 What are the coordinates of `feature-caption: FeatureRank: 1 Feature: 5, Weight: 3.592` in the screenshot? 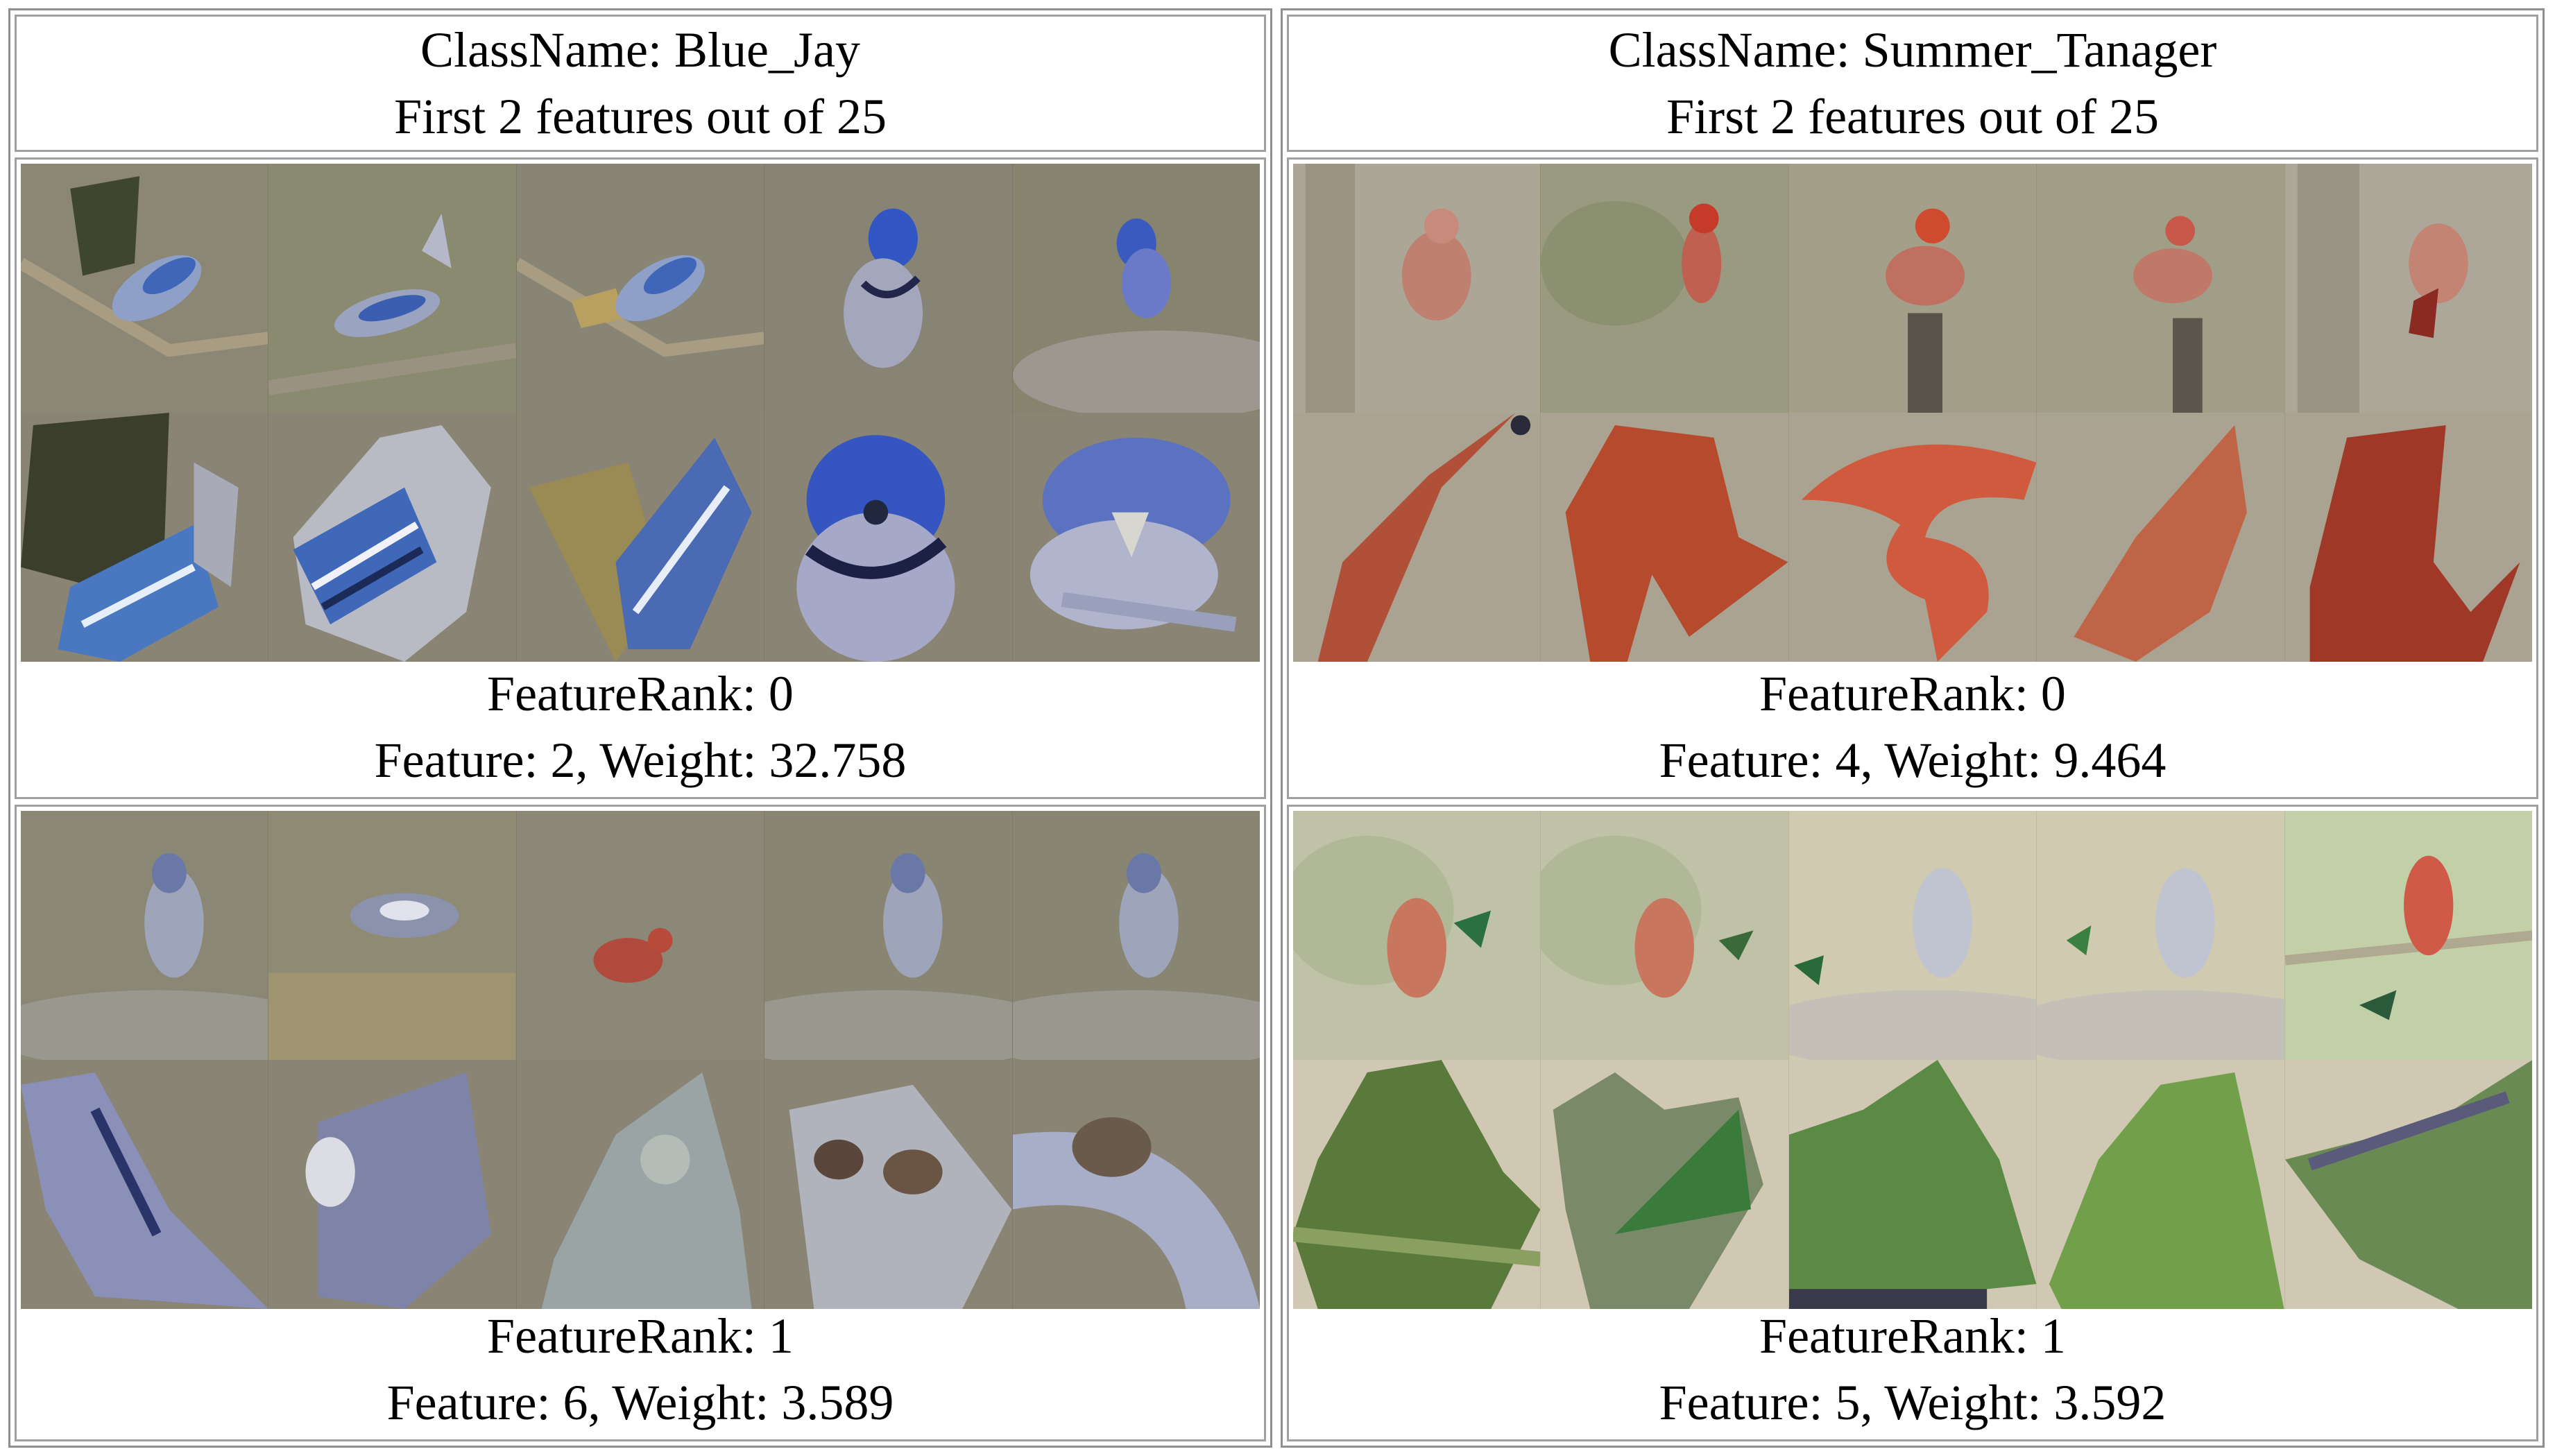 It's located at (1912, 1369).